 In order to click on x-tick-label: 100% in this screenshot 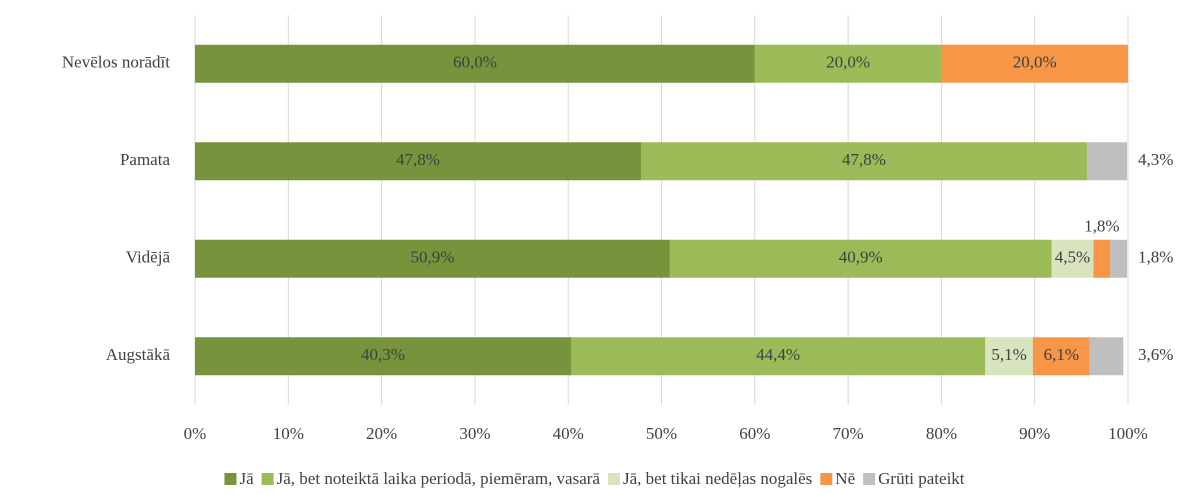, I will do `click(1128, 433)`.